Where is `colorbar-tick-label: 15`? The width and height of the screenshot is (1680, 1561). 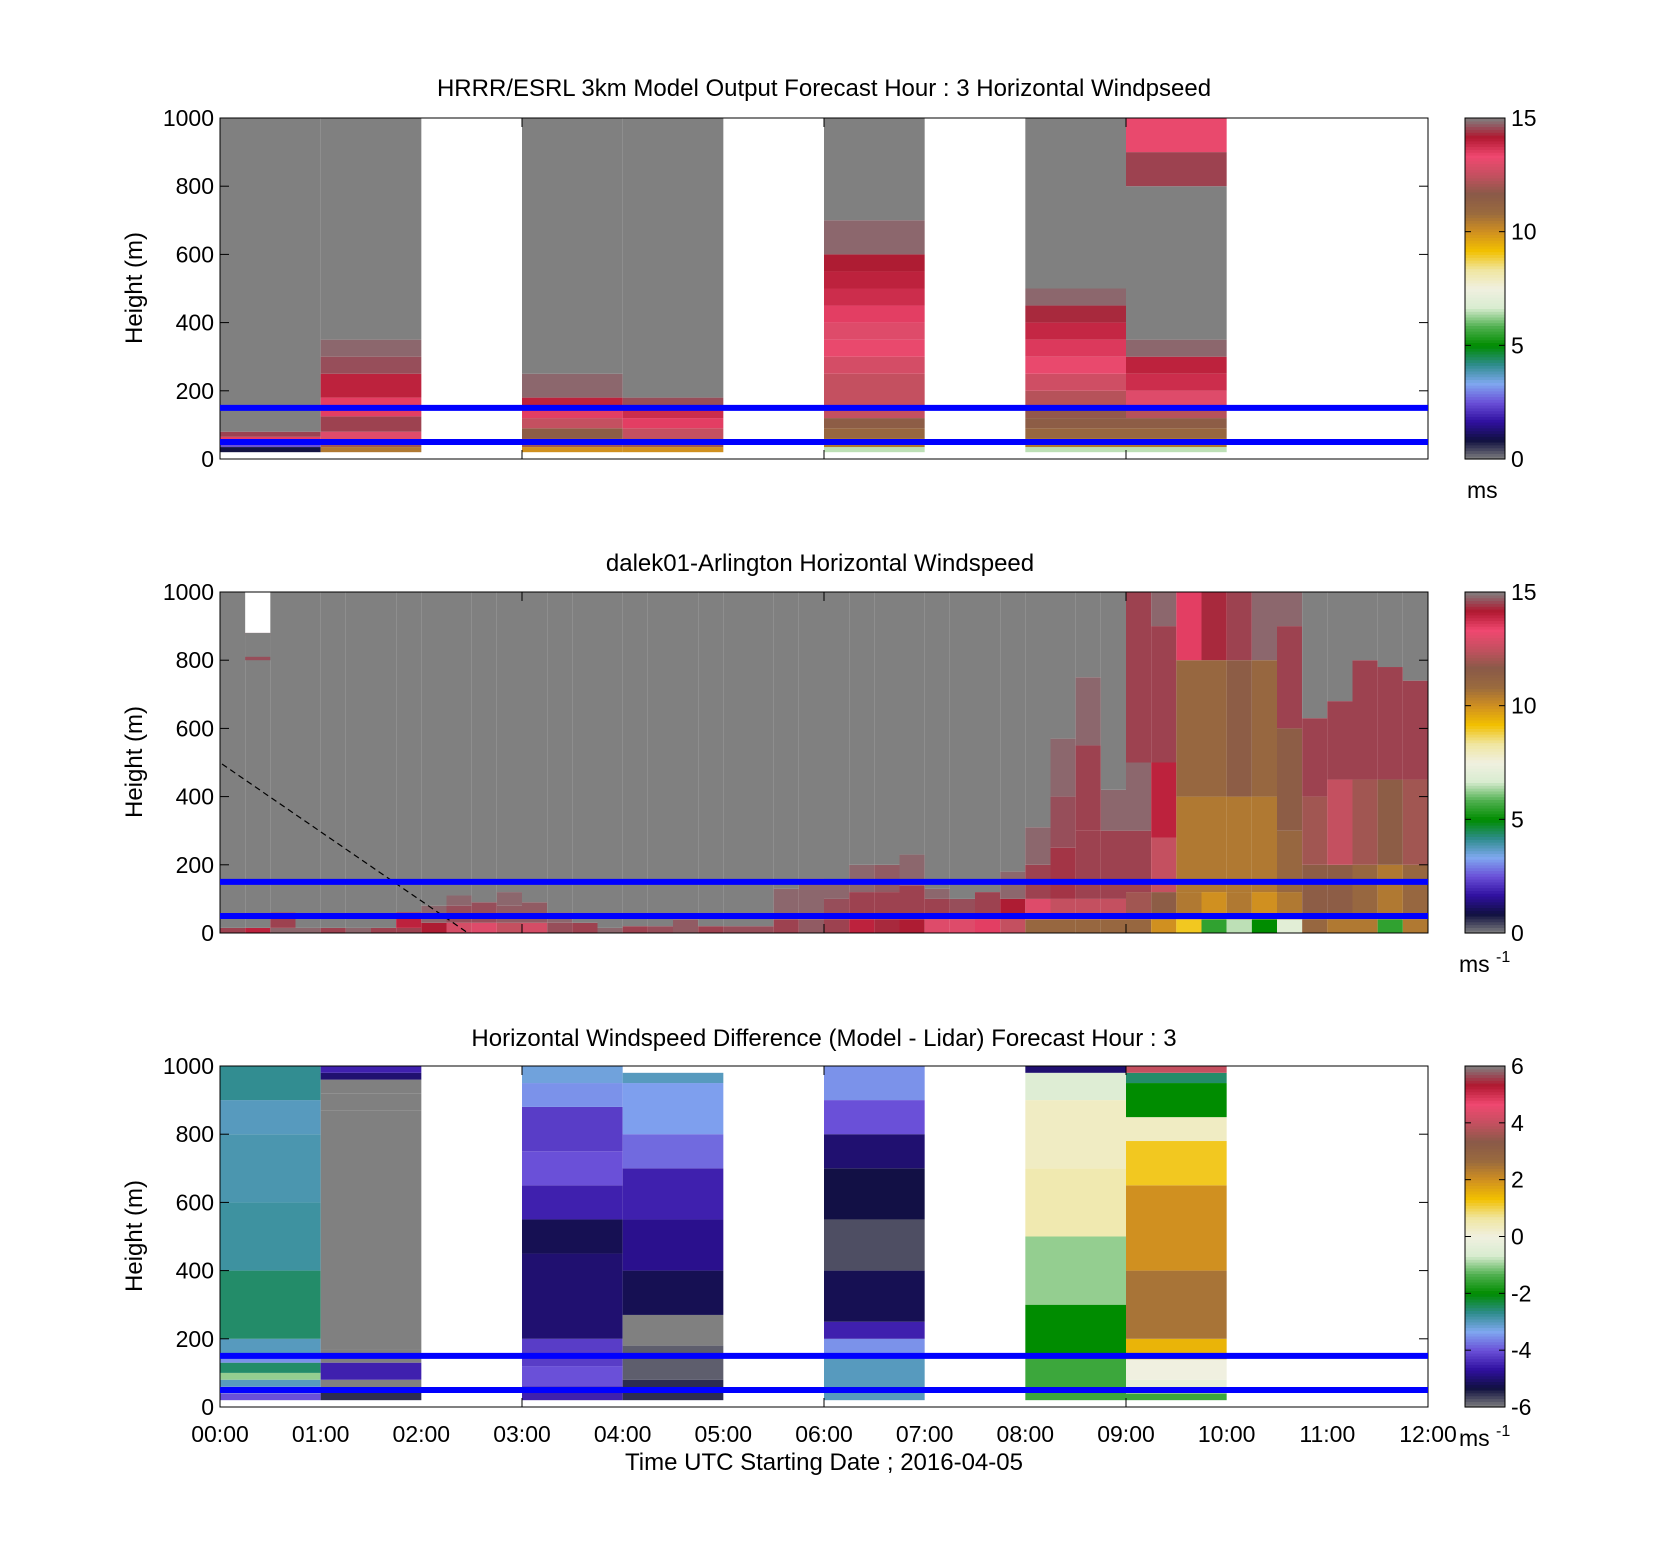
colorbar-tick-label: 15 is located at coordinates (1524, 592).